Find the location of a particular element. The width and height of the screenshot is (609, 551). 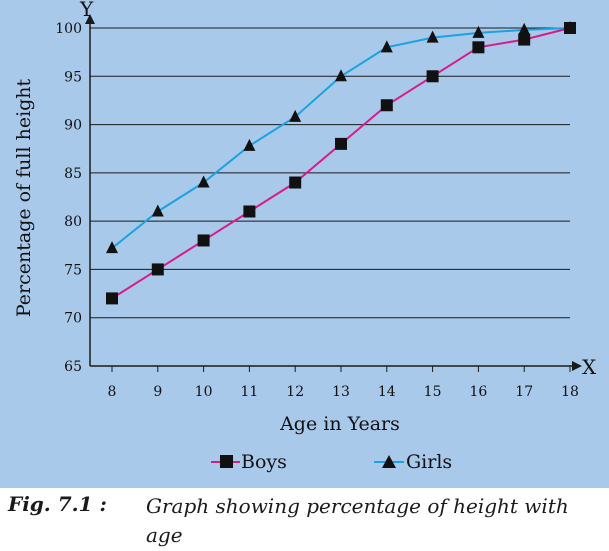

x-tick-label: 18 is located at coordinates (570, 392).